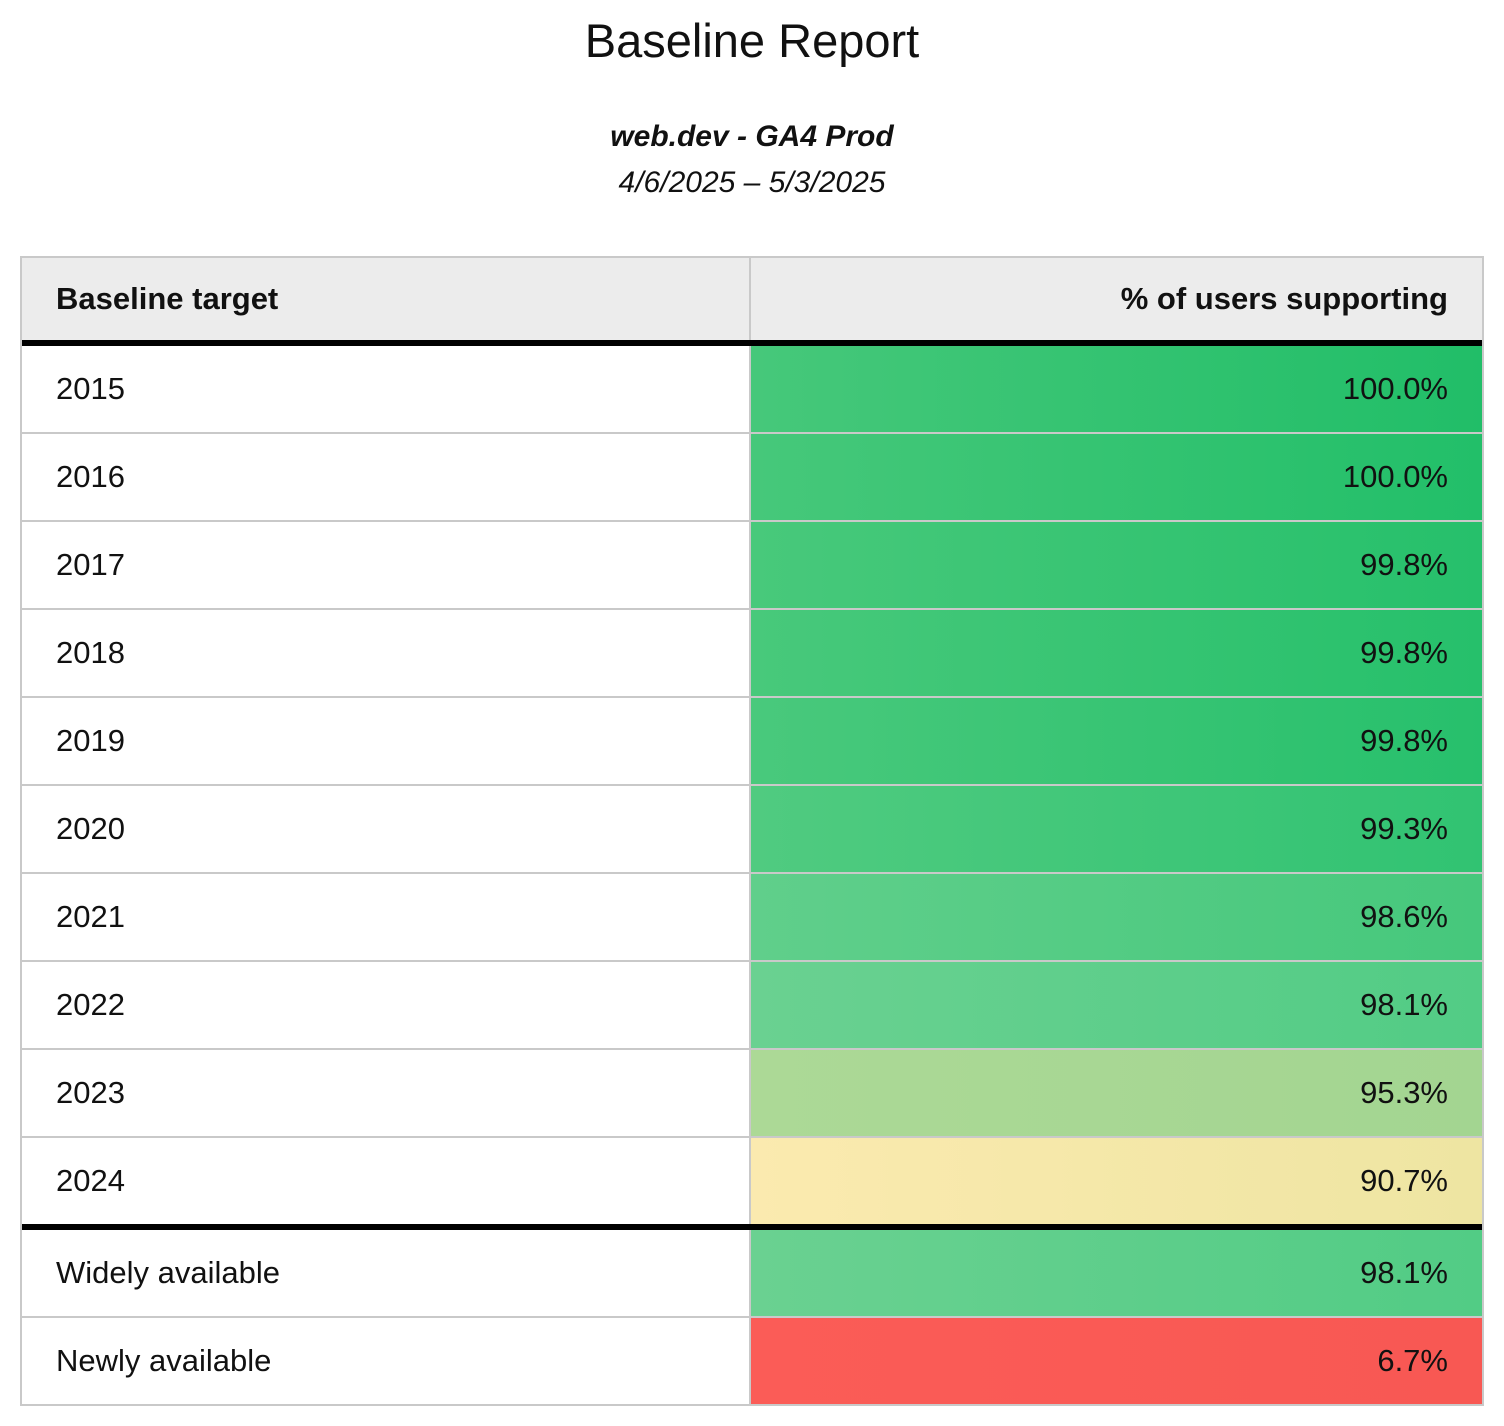  Describe the element at coordinates (1116, 1361) in the screenshot. I see `row-value: 6.7%` at that location.